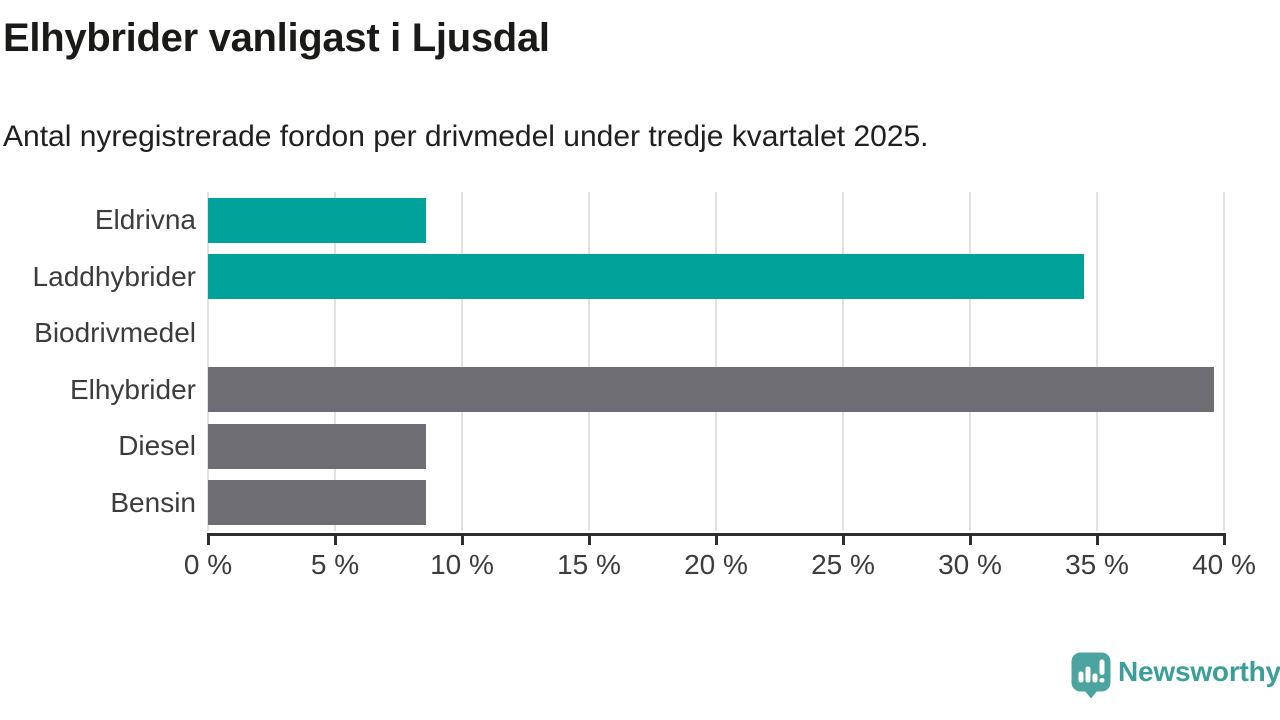 Image resolution: width=1280 pixels, height=720 pixels. I want to click on category-label-bensin: Bensin, so click(153, 502).